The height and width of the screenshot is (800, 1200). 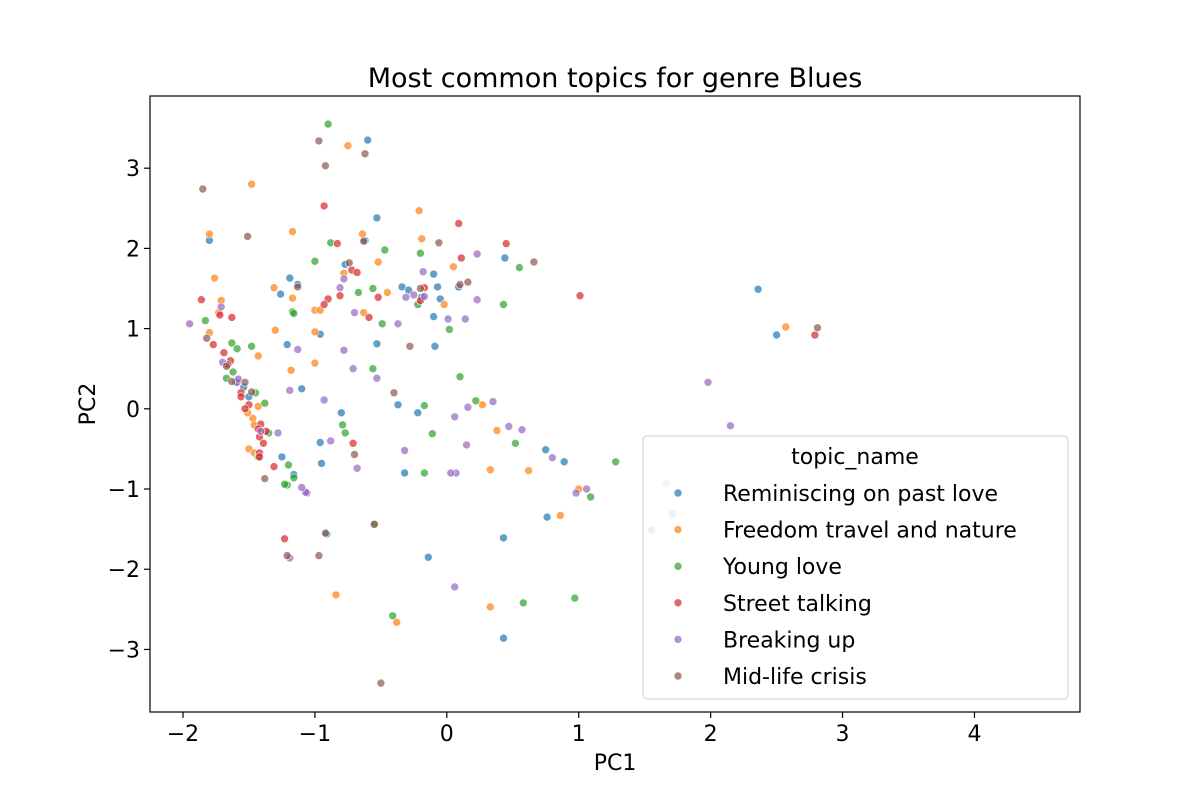 What do you see at coordinates (315, 734) in the screenshot?
I see `x-tick-label: −1` at bounding box center [315, 734].